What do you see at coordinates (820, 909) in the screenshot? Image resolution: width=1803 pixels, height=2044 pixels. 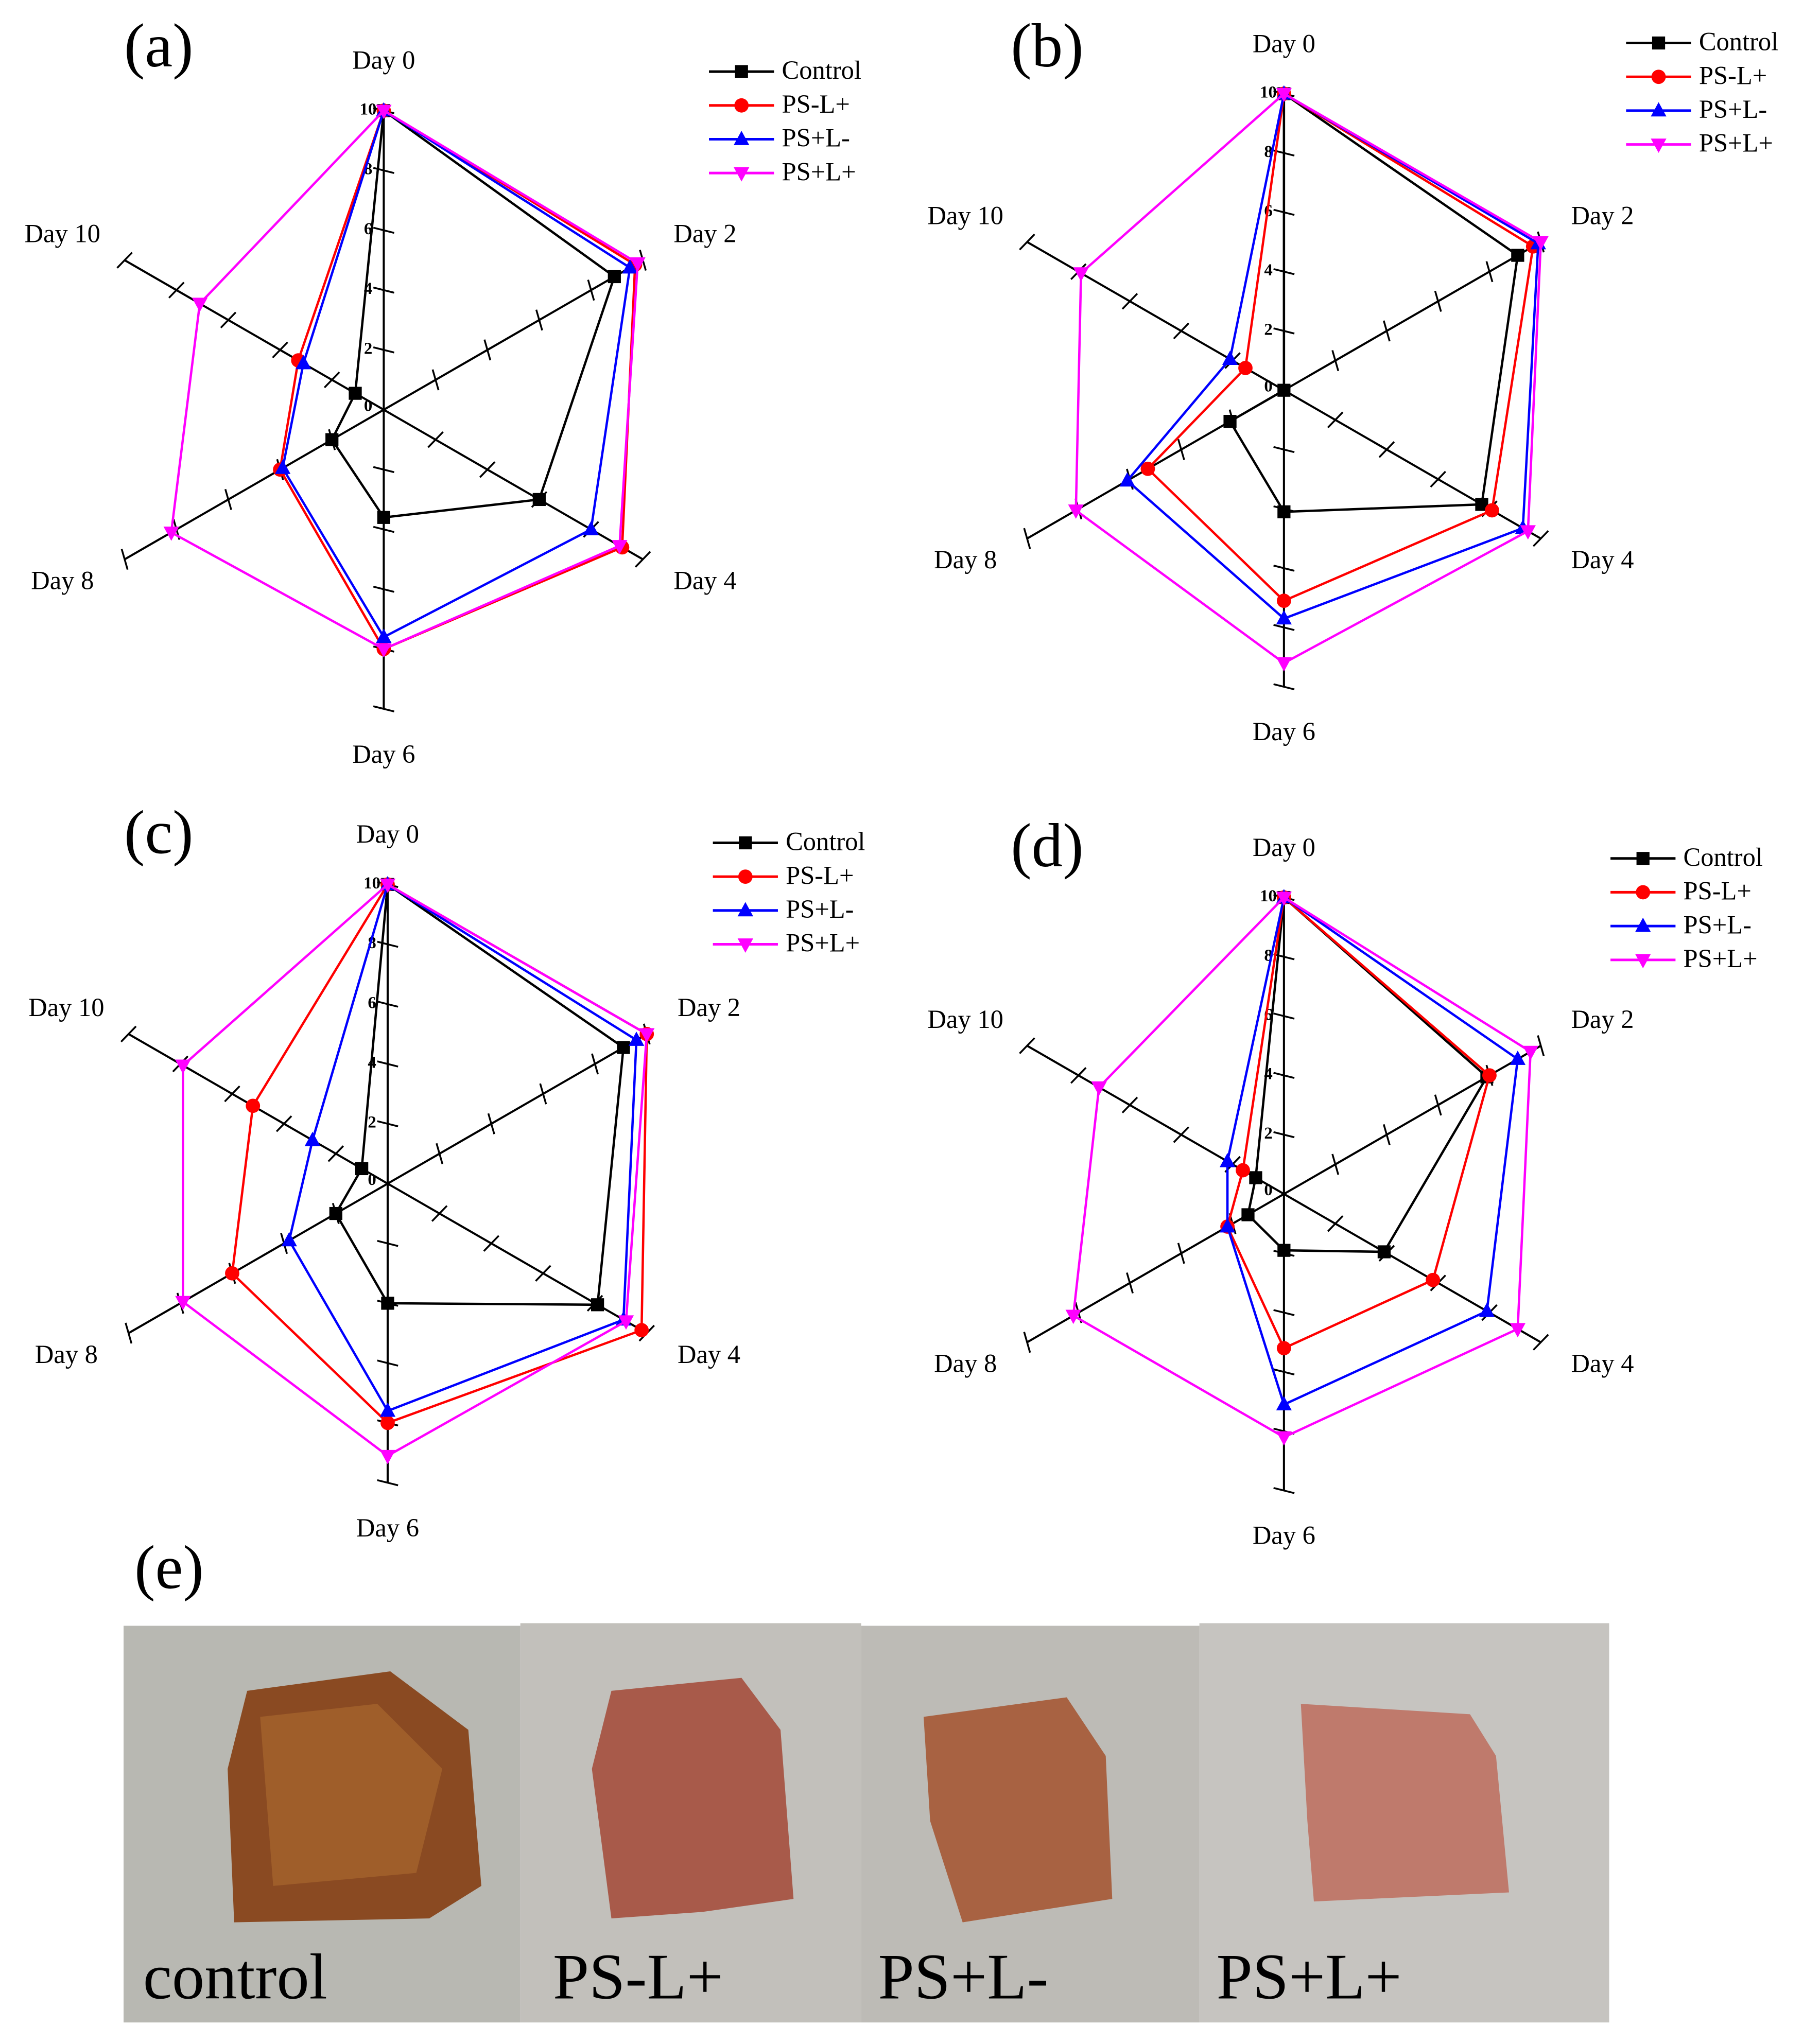 I see `legend-label: PS+L-` at bounding box center [820, 909].